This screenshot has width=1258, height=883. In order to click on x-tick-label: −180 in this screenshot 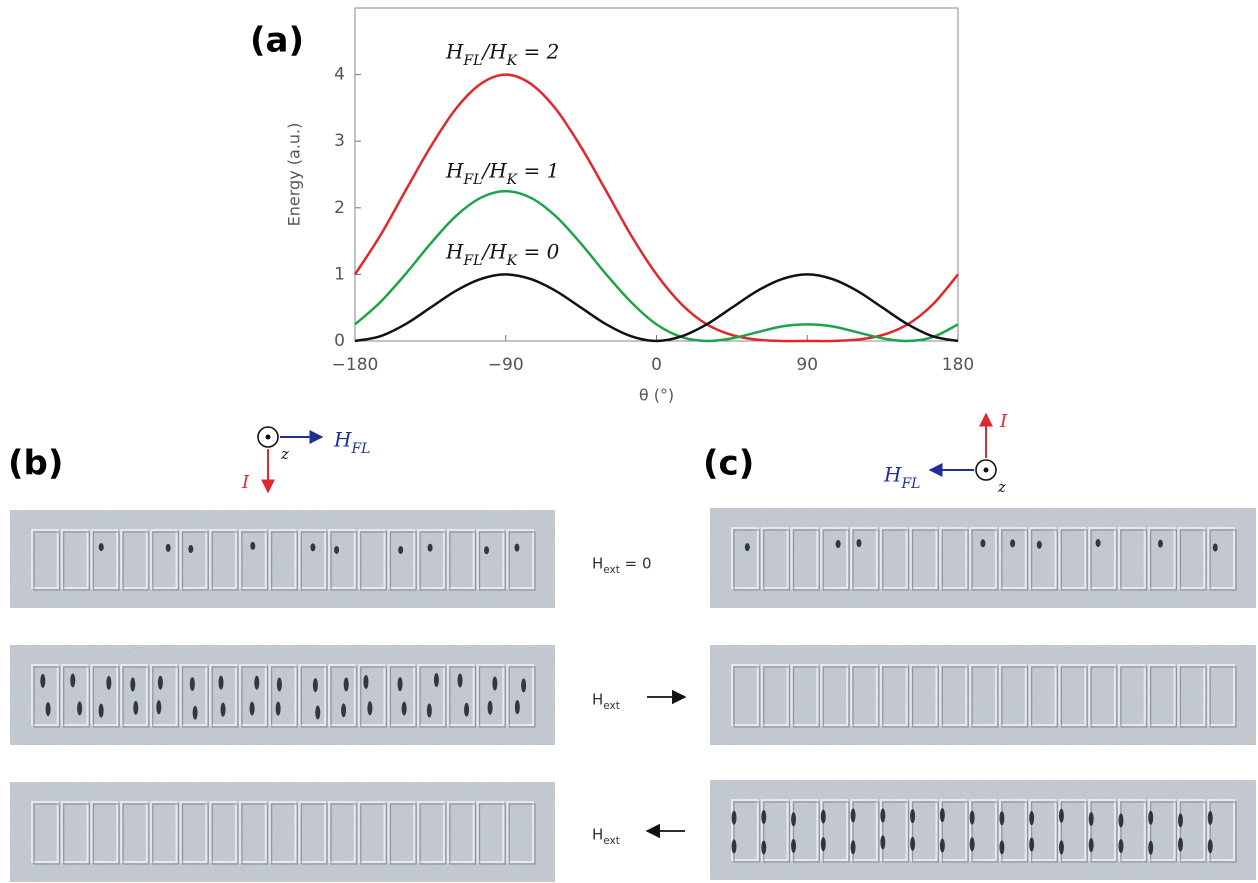, I will do `click(355, 365)`.